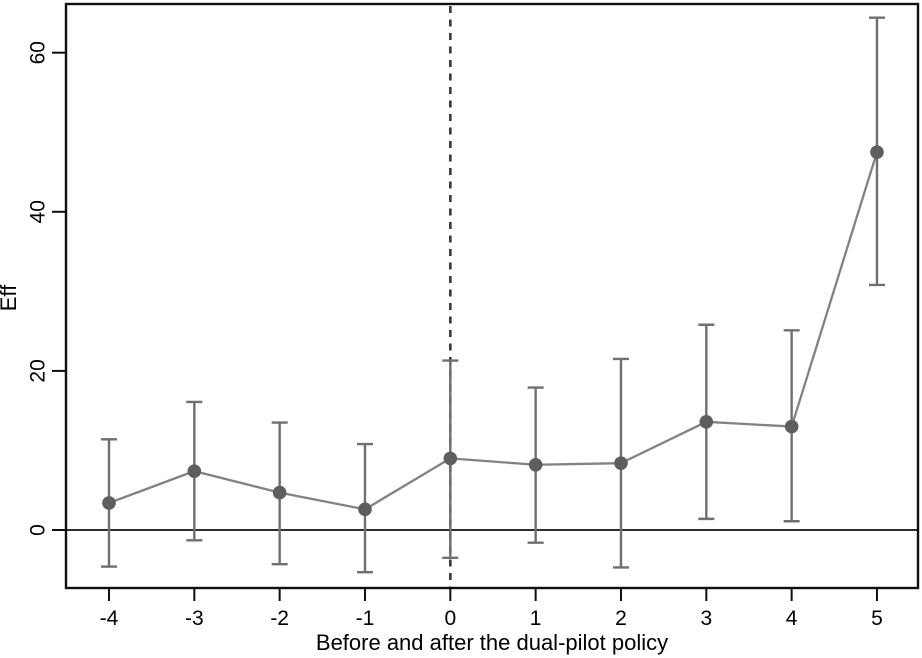  Describe the element at coordinates (38, 211) in the screenshot. I see `y-tick-label: 40` at that location.